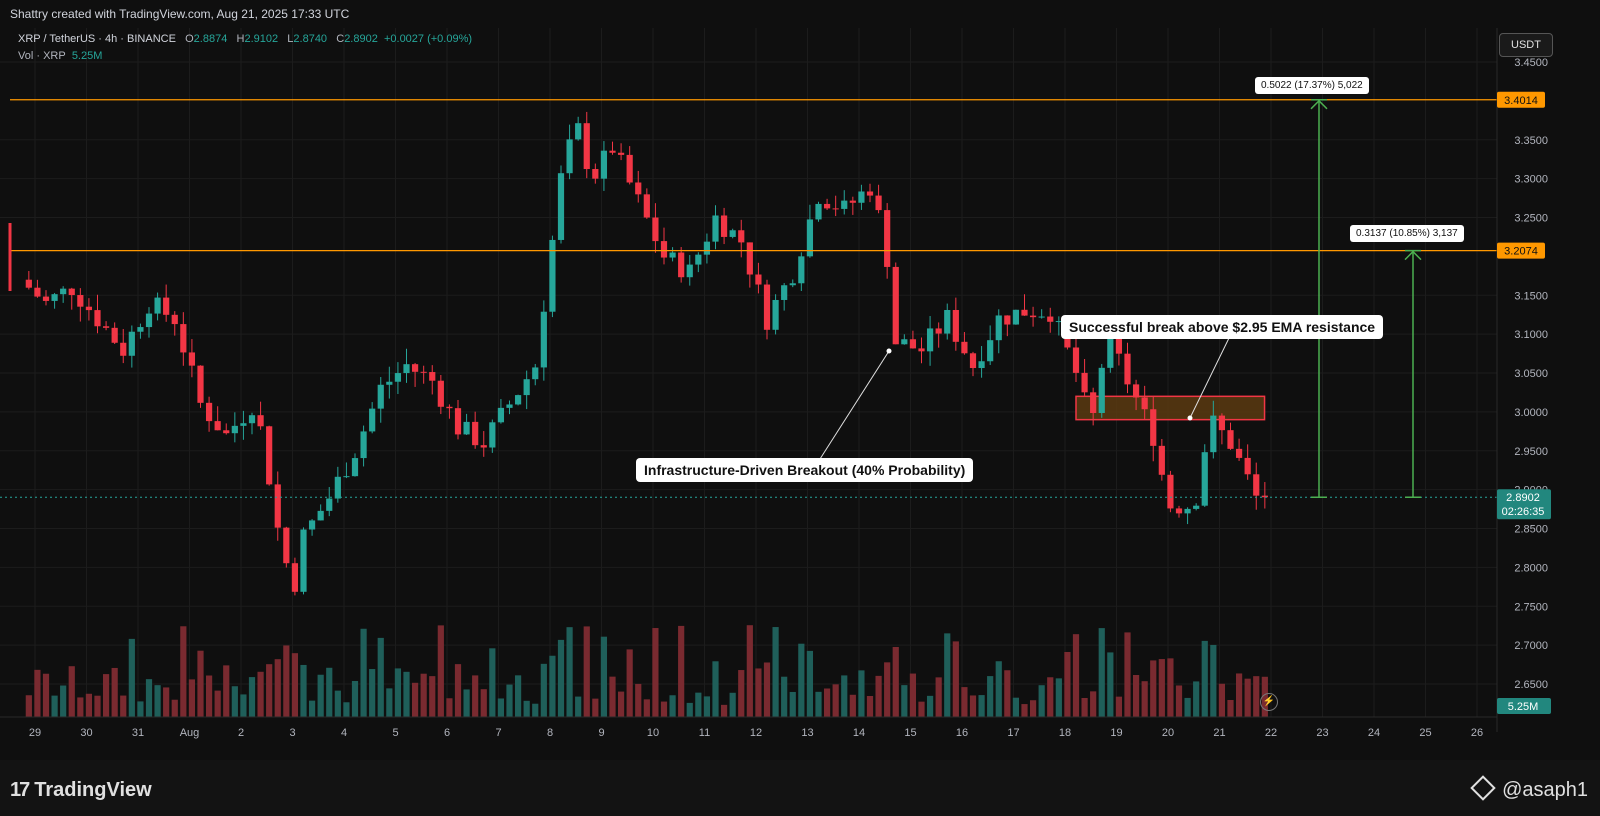 The image size is (1600, 816). What do you see at coordinates (1521, 252) in the screenshot?
I see `resistance-price-text: 3.2074` at bounding box center [1521, 252].